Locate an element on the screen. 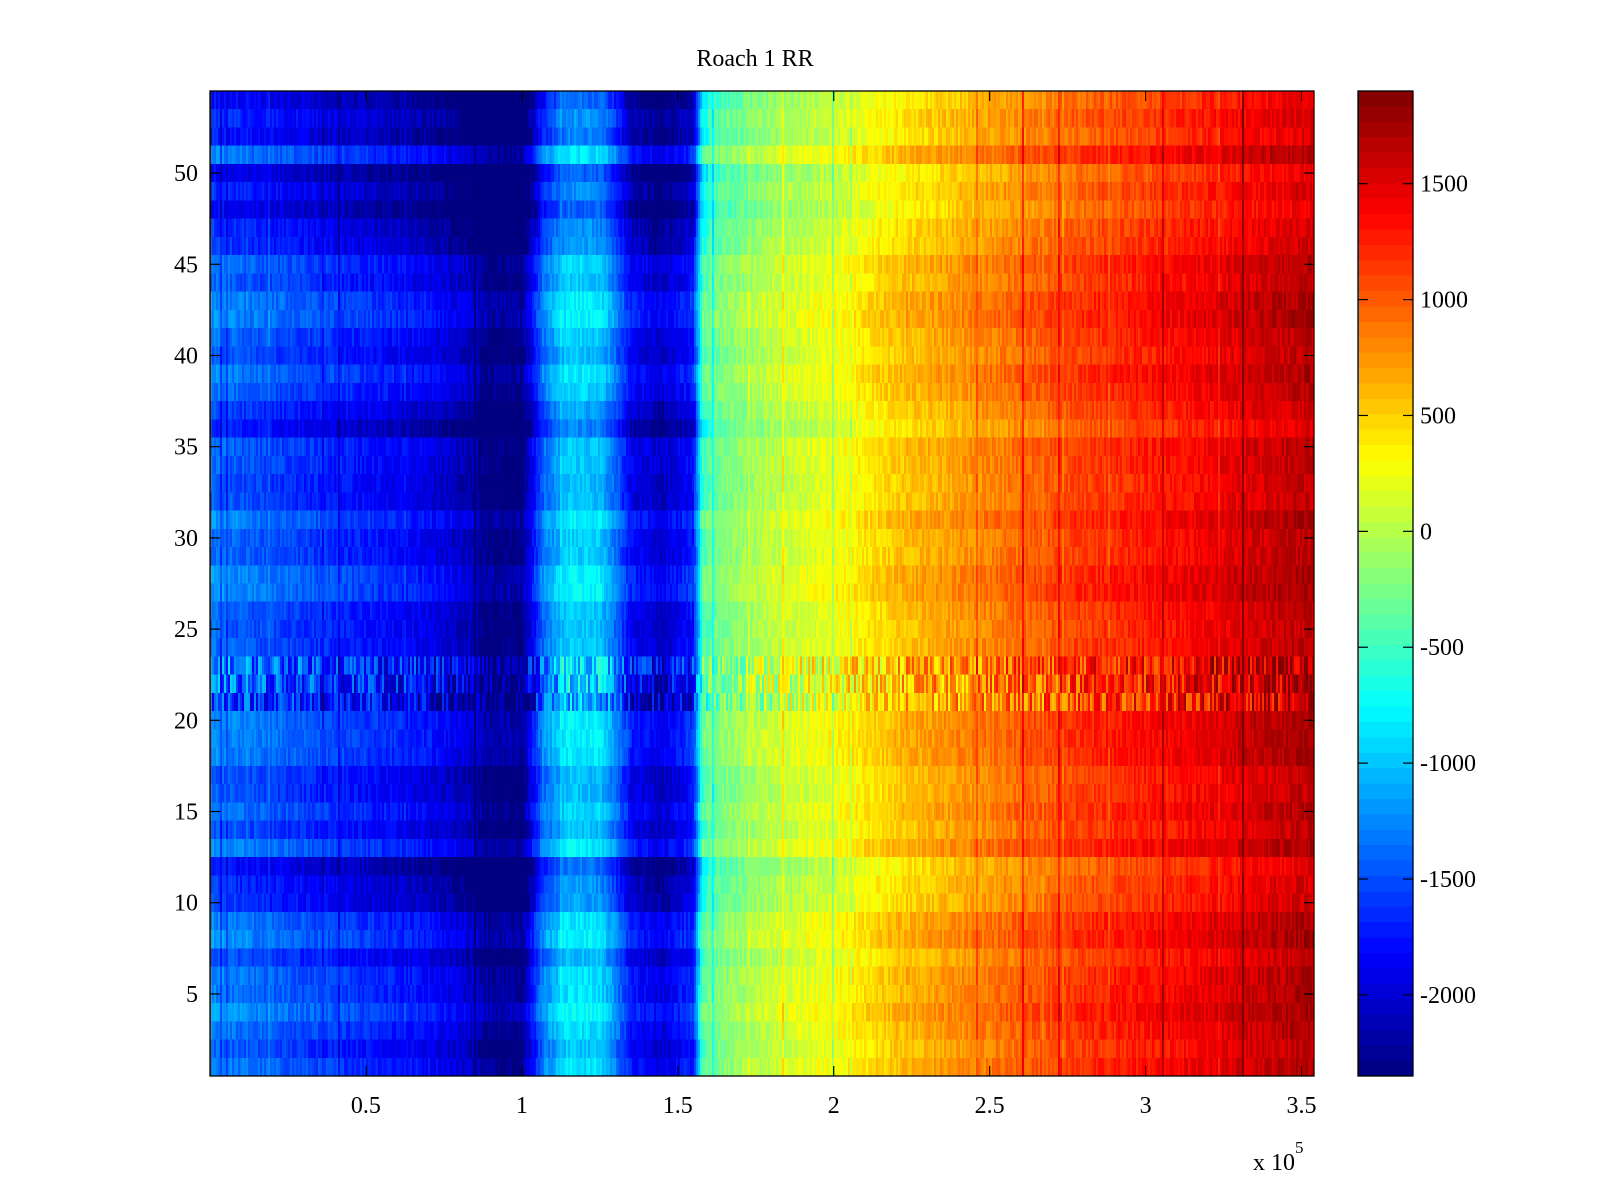  x-tick-label: 2 is located at coordinates (834, 1106).